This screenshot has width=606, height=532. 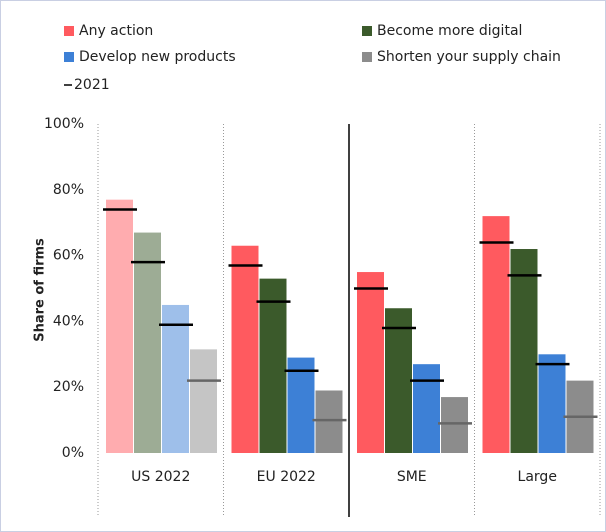 I want to click on y-tick-label: 20%, so click(x=68, y=387).